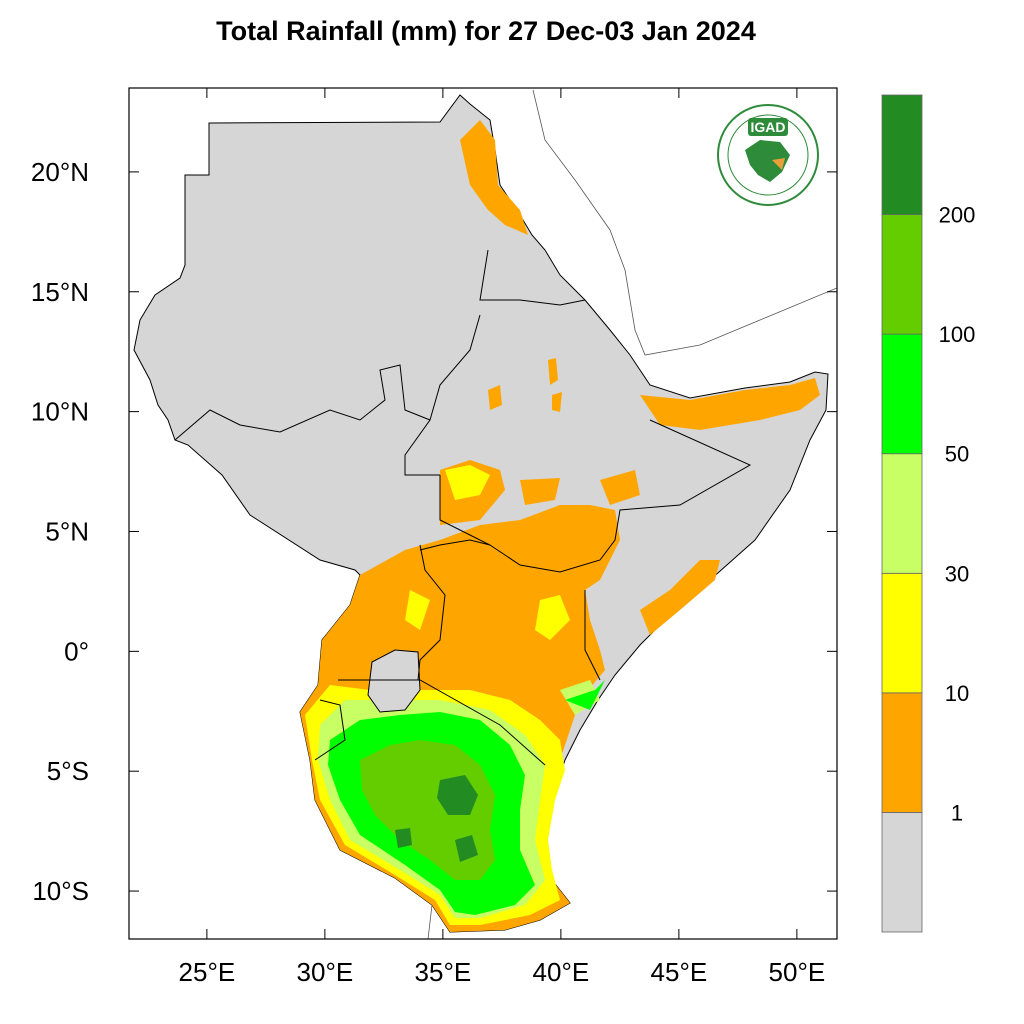 The image size is (1024, 1024). I want to click on colorbar: 1 10 30 50 100 200, so click(928, 513).